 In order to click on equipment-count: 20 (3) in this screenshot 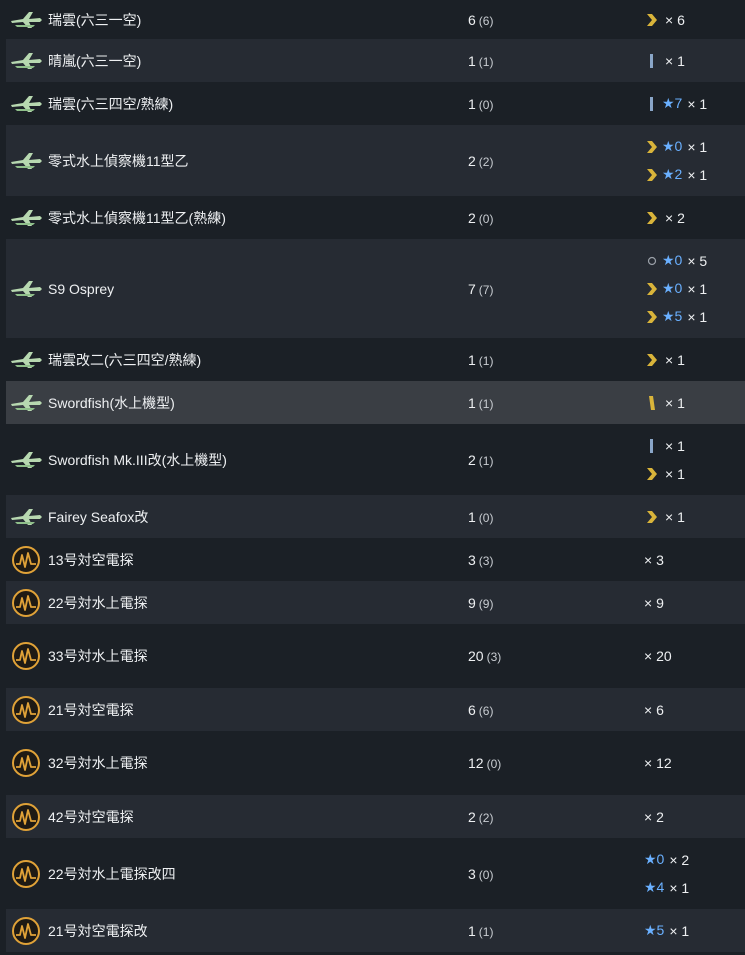, I will do `click(556, 656)`.